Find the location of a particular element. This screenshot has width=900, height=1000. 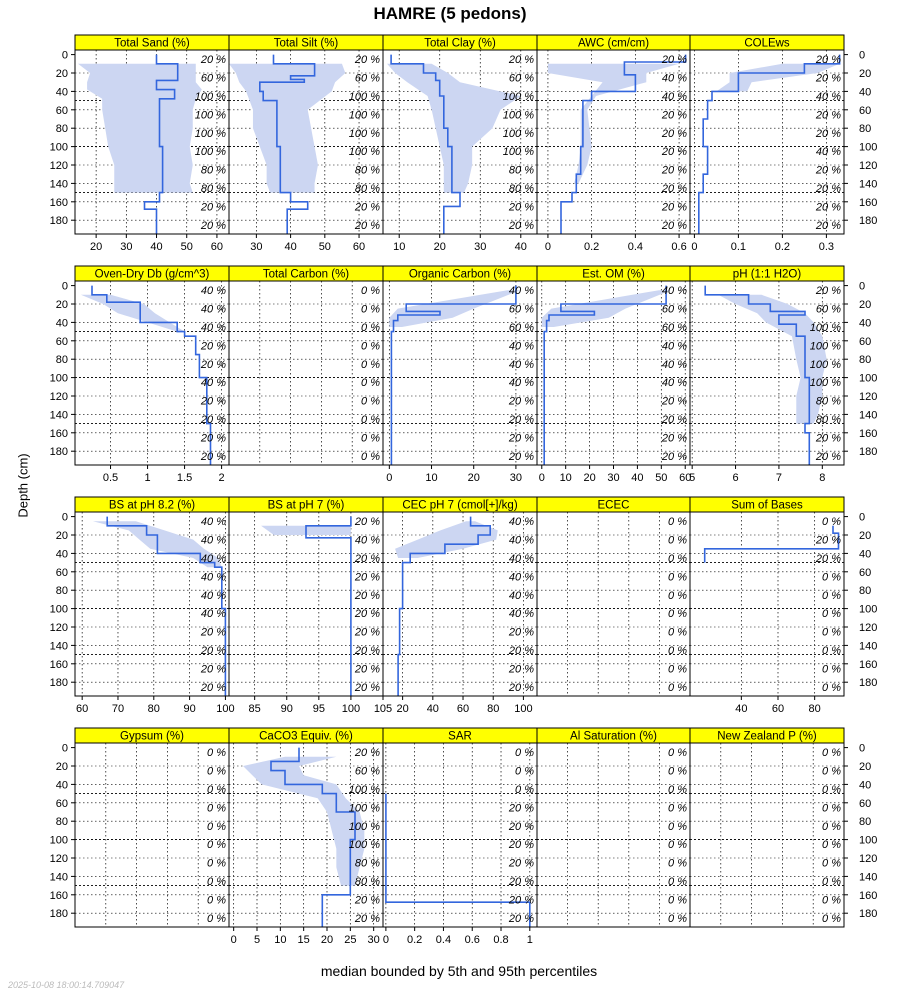

panel-5-pct-label-0: 40 % is located at coordinates (213, 291).